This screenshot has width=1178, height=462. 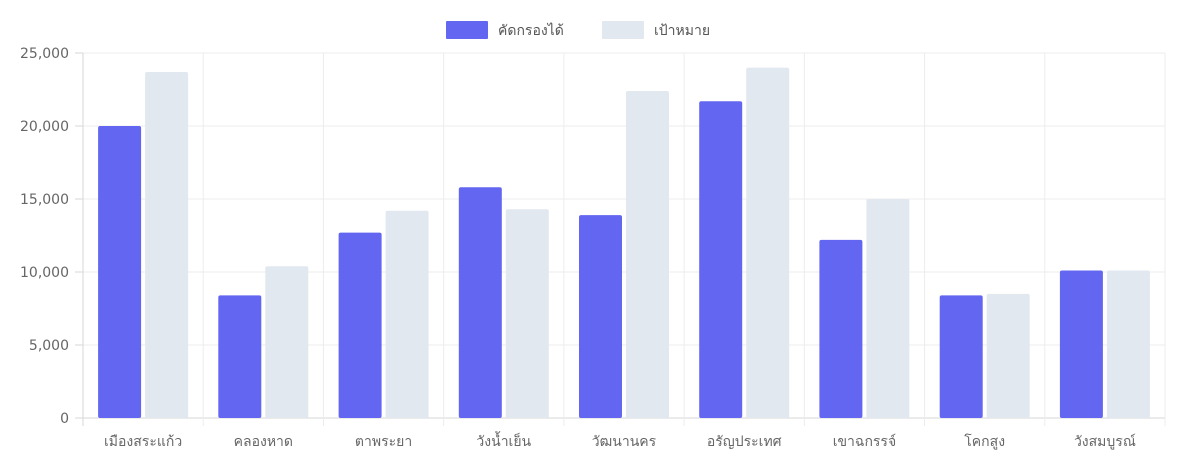 What do you see at coordinates (503, 440) in the screenshot?
I see `x-tick-label: วังน้ำเย็น` at bounding box center [503, 440].